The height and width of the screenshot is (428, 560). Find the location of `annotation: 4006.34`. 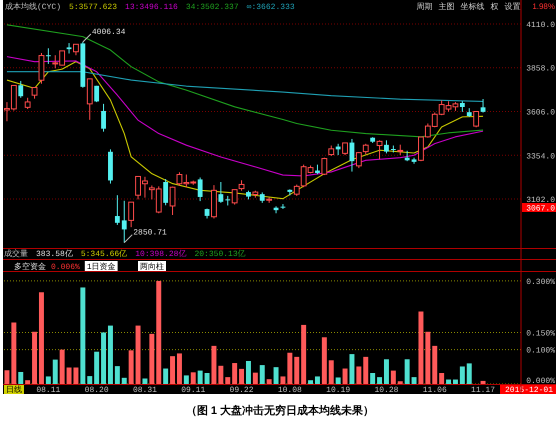

annotation: 4006.34 is located at coordinates (109, 32).